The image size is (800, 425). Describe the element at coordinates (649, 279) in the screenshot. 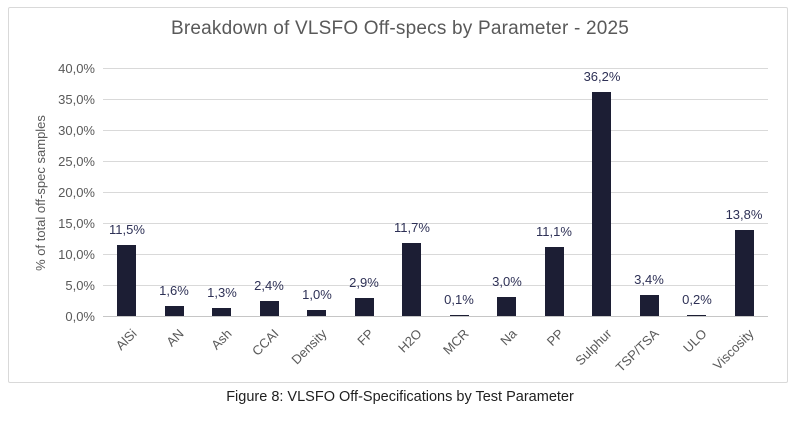

I see `bar-value-label: 3,4%` at that location.